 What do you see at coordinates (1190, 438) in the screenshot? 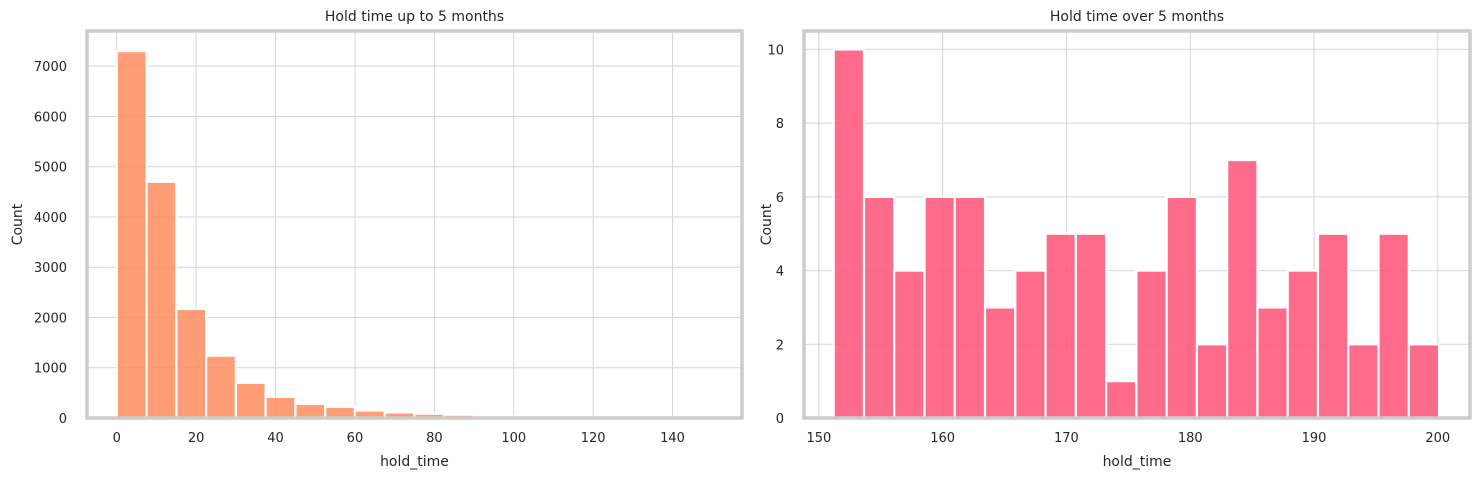
I see `x-tick-label: 180` at bounding box center [1190, 438].